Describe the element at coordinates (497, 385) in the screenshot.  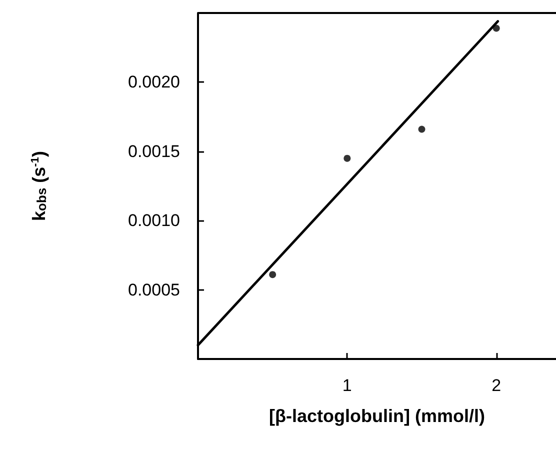
I see `x-tick-label: 2` at that location.